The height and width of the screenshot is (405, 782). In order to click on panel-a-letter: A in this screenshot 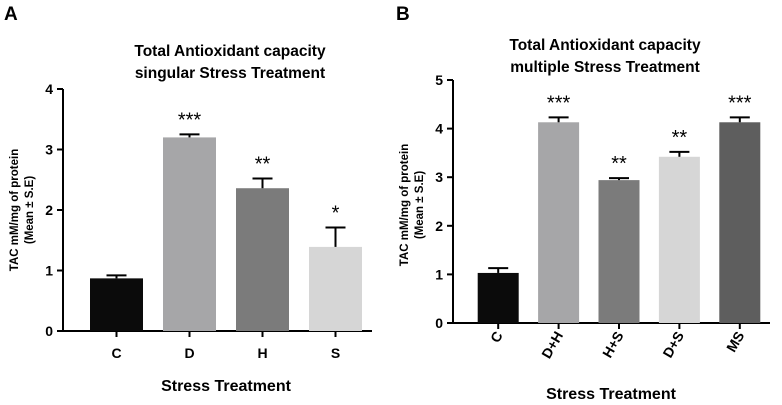, I will do `click(11, 14)`.